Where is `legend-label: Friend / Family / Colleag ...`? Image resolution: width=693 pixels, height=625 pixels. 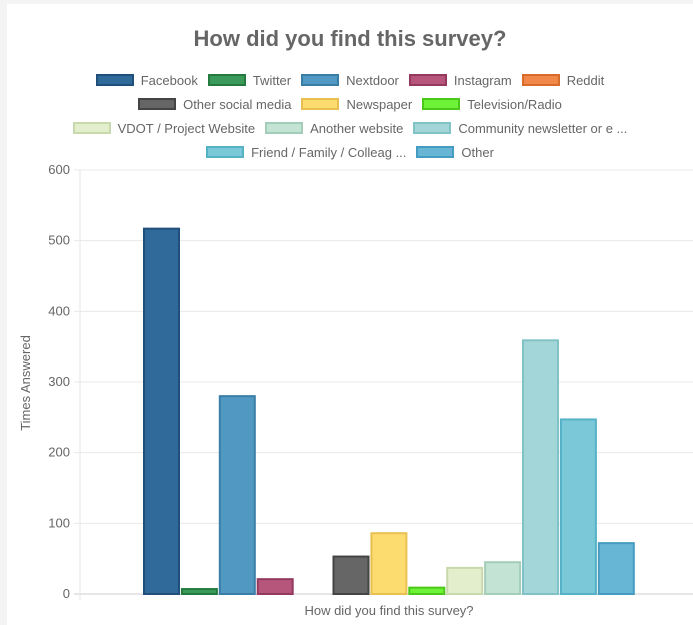
legend-label: Friend / Family / Colleag ... is located at coordinates (329, 152).